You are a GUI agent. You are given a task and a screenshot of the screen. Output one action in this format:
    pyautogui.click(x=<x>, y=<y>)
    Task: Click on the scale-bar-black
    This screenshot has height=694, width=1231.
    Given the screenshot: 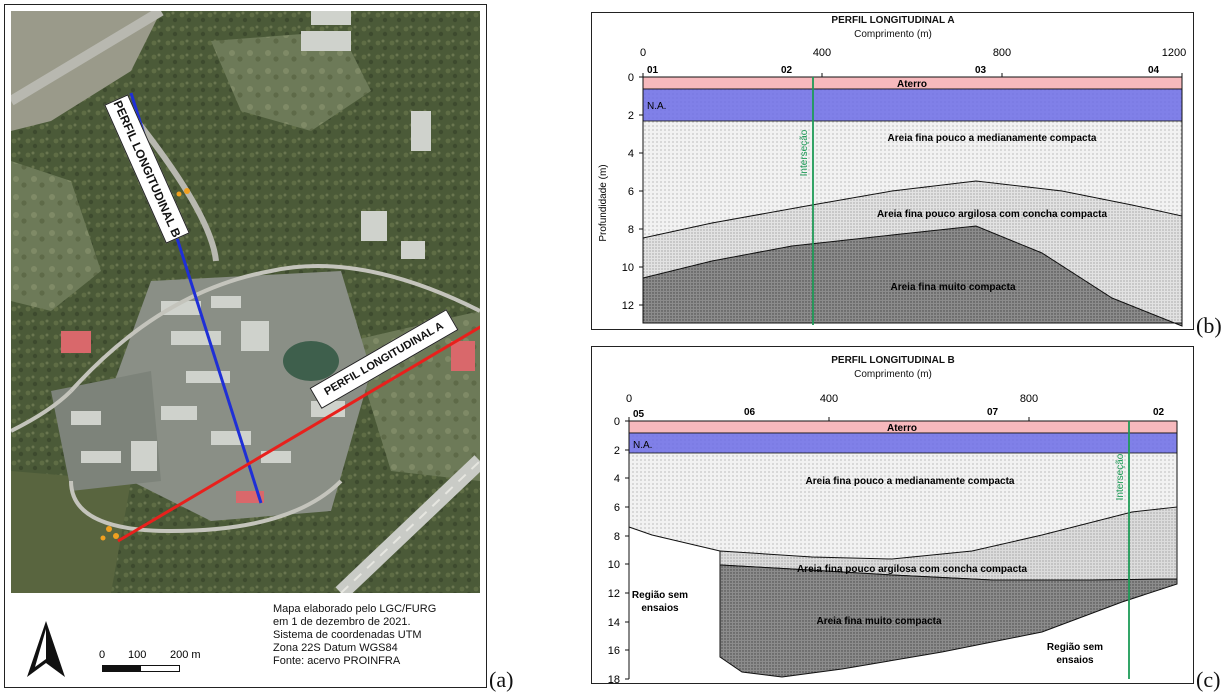 What is the action you would take?
    pyautogui.click(x=122, y=668)
    